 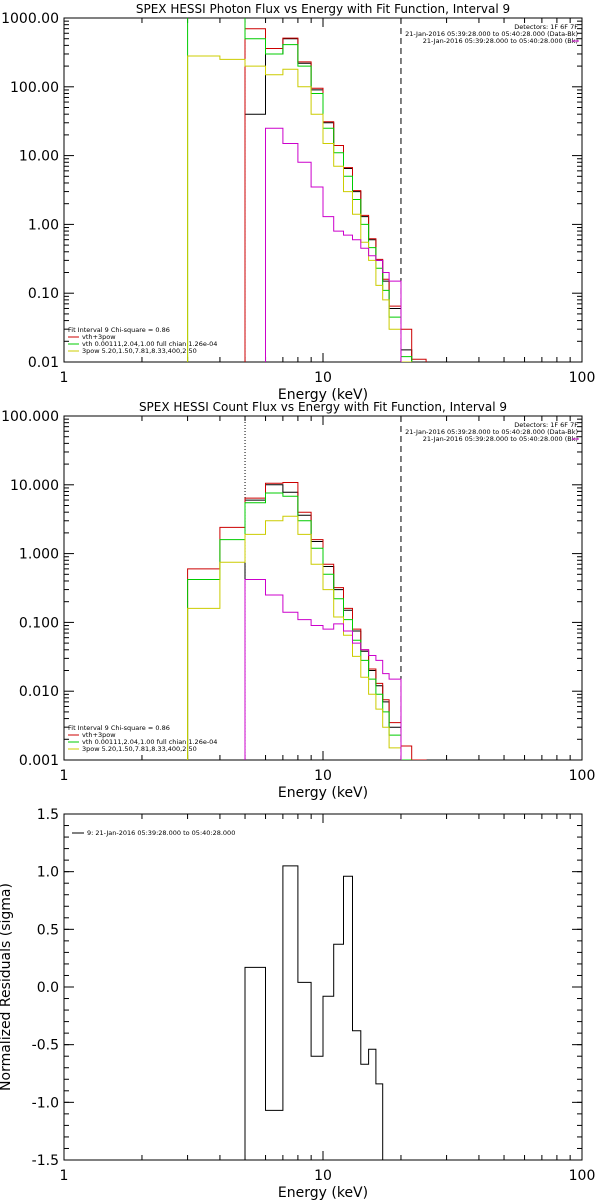 What do you see at coordinates (34, 486) in the screenshot?
I see `y-tick-label: 10.000` at bounding box center [34, 486].